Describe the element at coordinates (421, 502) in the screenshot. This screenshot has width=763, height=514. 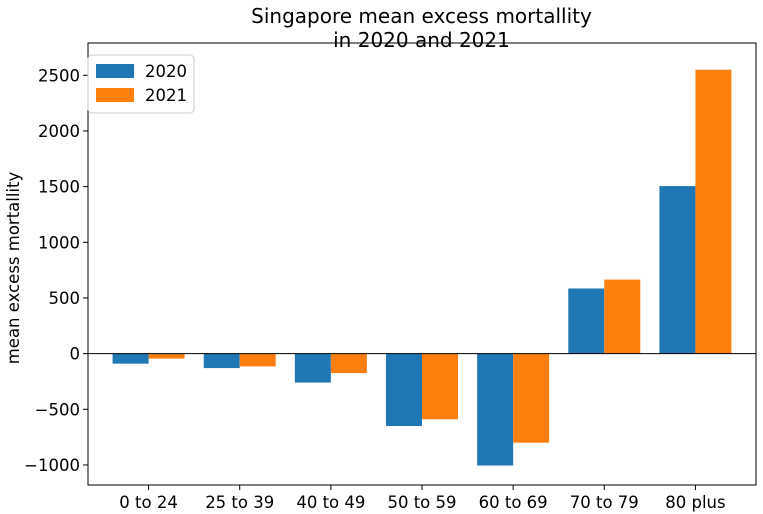
I see `x-tick-label: 50 to 59` at that location.